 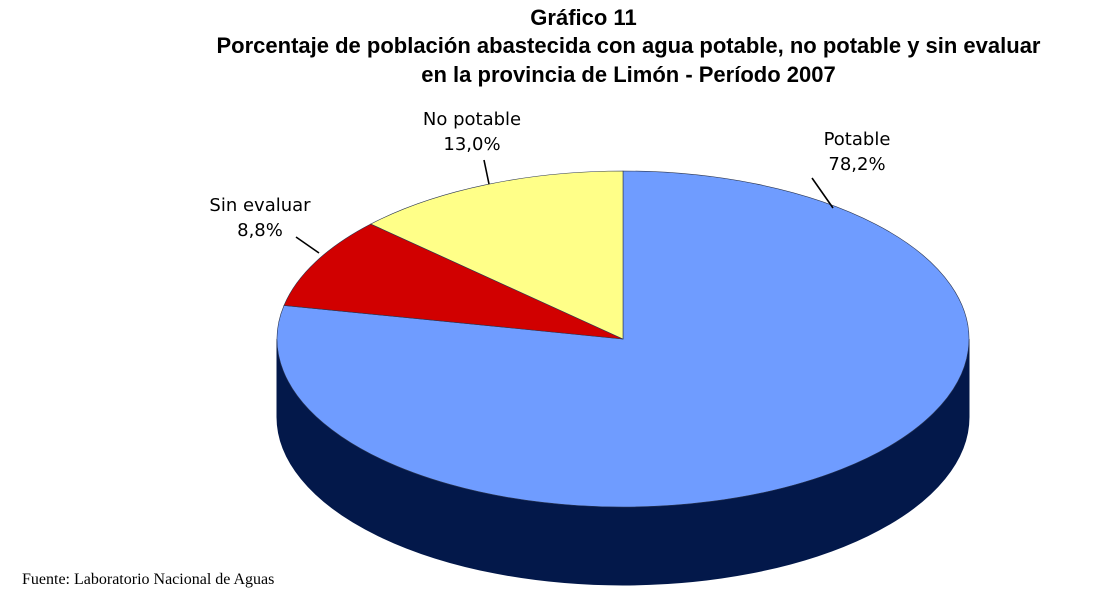 What do you see at coordinates (856, 164) in the screenshot?
I see `slice-label-value-potable: 78,2%` at bounding box center [856, 164].